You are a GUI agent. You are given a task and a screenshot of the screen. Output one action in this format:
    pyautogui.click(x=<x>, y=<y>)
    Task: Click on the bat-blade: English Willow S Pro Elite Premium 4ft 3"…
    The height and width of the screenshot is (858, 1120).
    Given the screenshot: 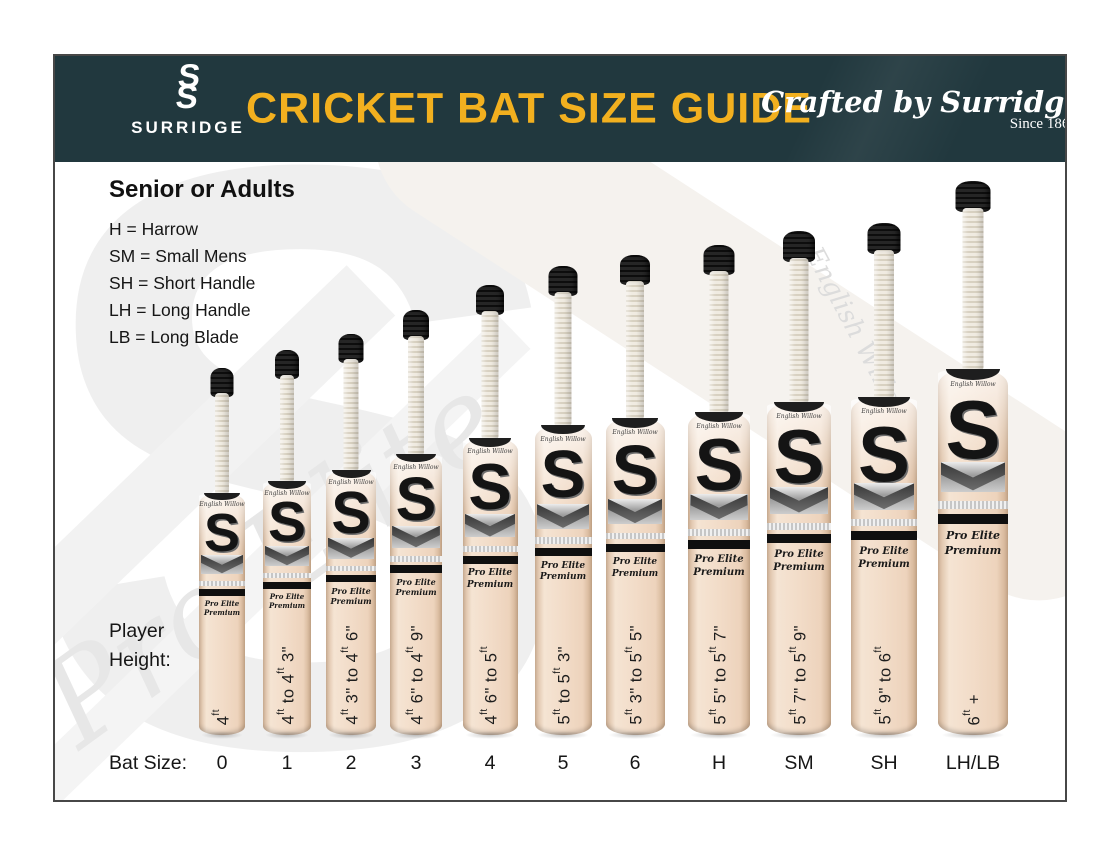 What is the action you would take?
    pyautogui.click(x=351, y=602)
    